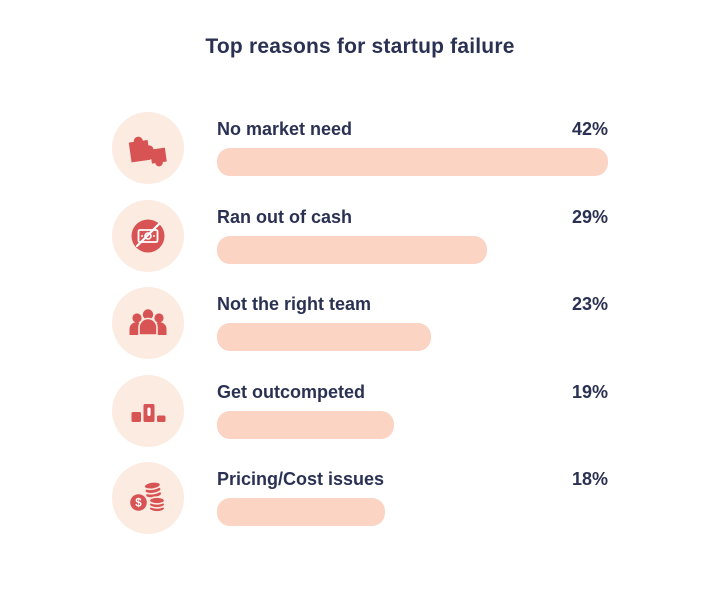  What do you see at coordinates (294, 304) in the screenshot?
I see `category-label: Not the right team` at bounding box center [294, 304].